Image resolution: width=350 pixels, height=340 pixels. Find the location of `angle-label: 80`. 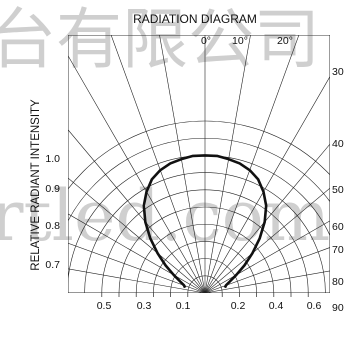

angle-label: 80 is located at coordinates (338, 282).